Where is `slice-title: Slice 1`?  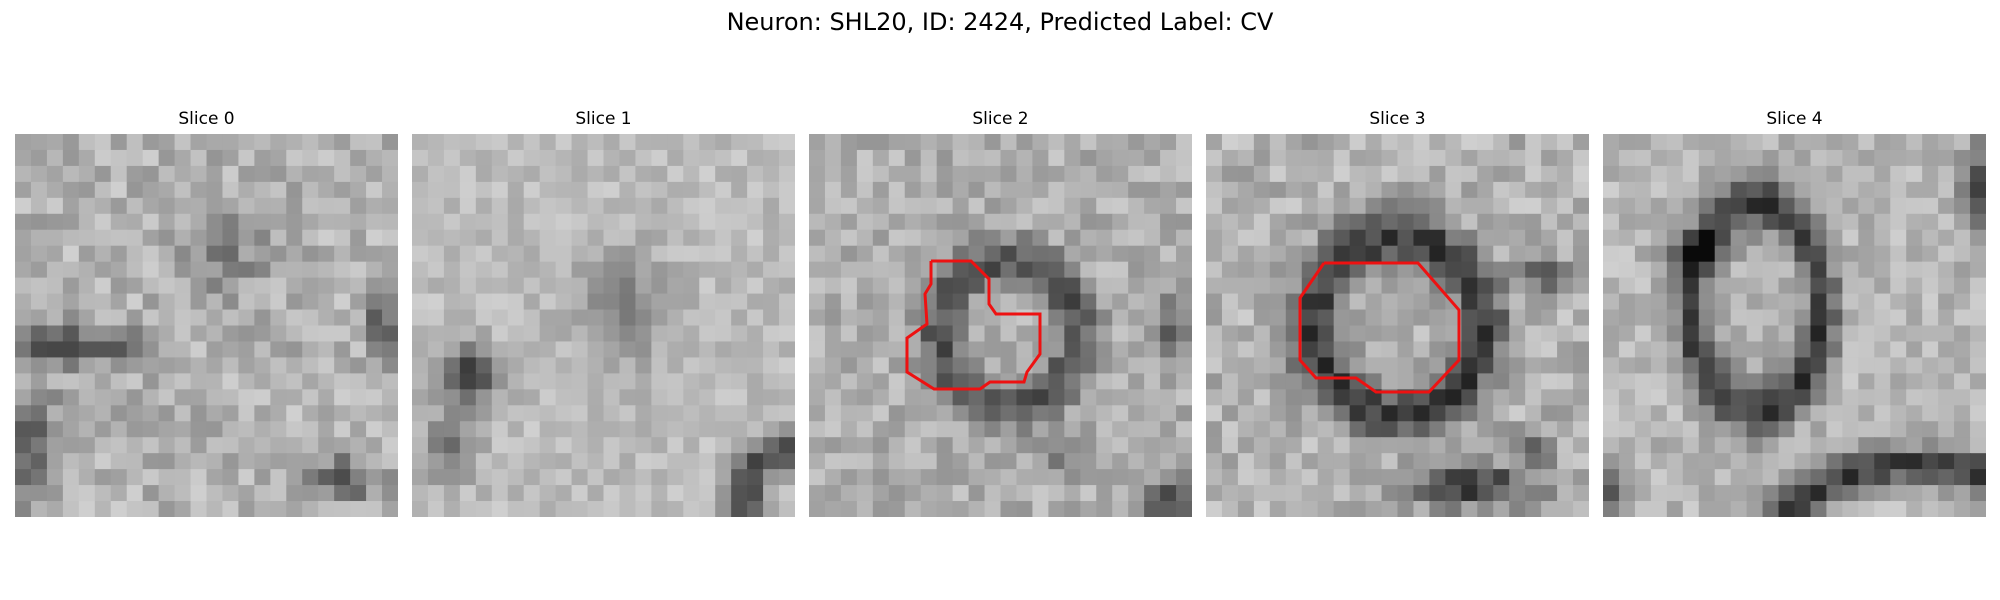
slice-title: Slice 1 is located at coordinates (603, 119).